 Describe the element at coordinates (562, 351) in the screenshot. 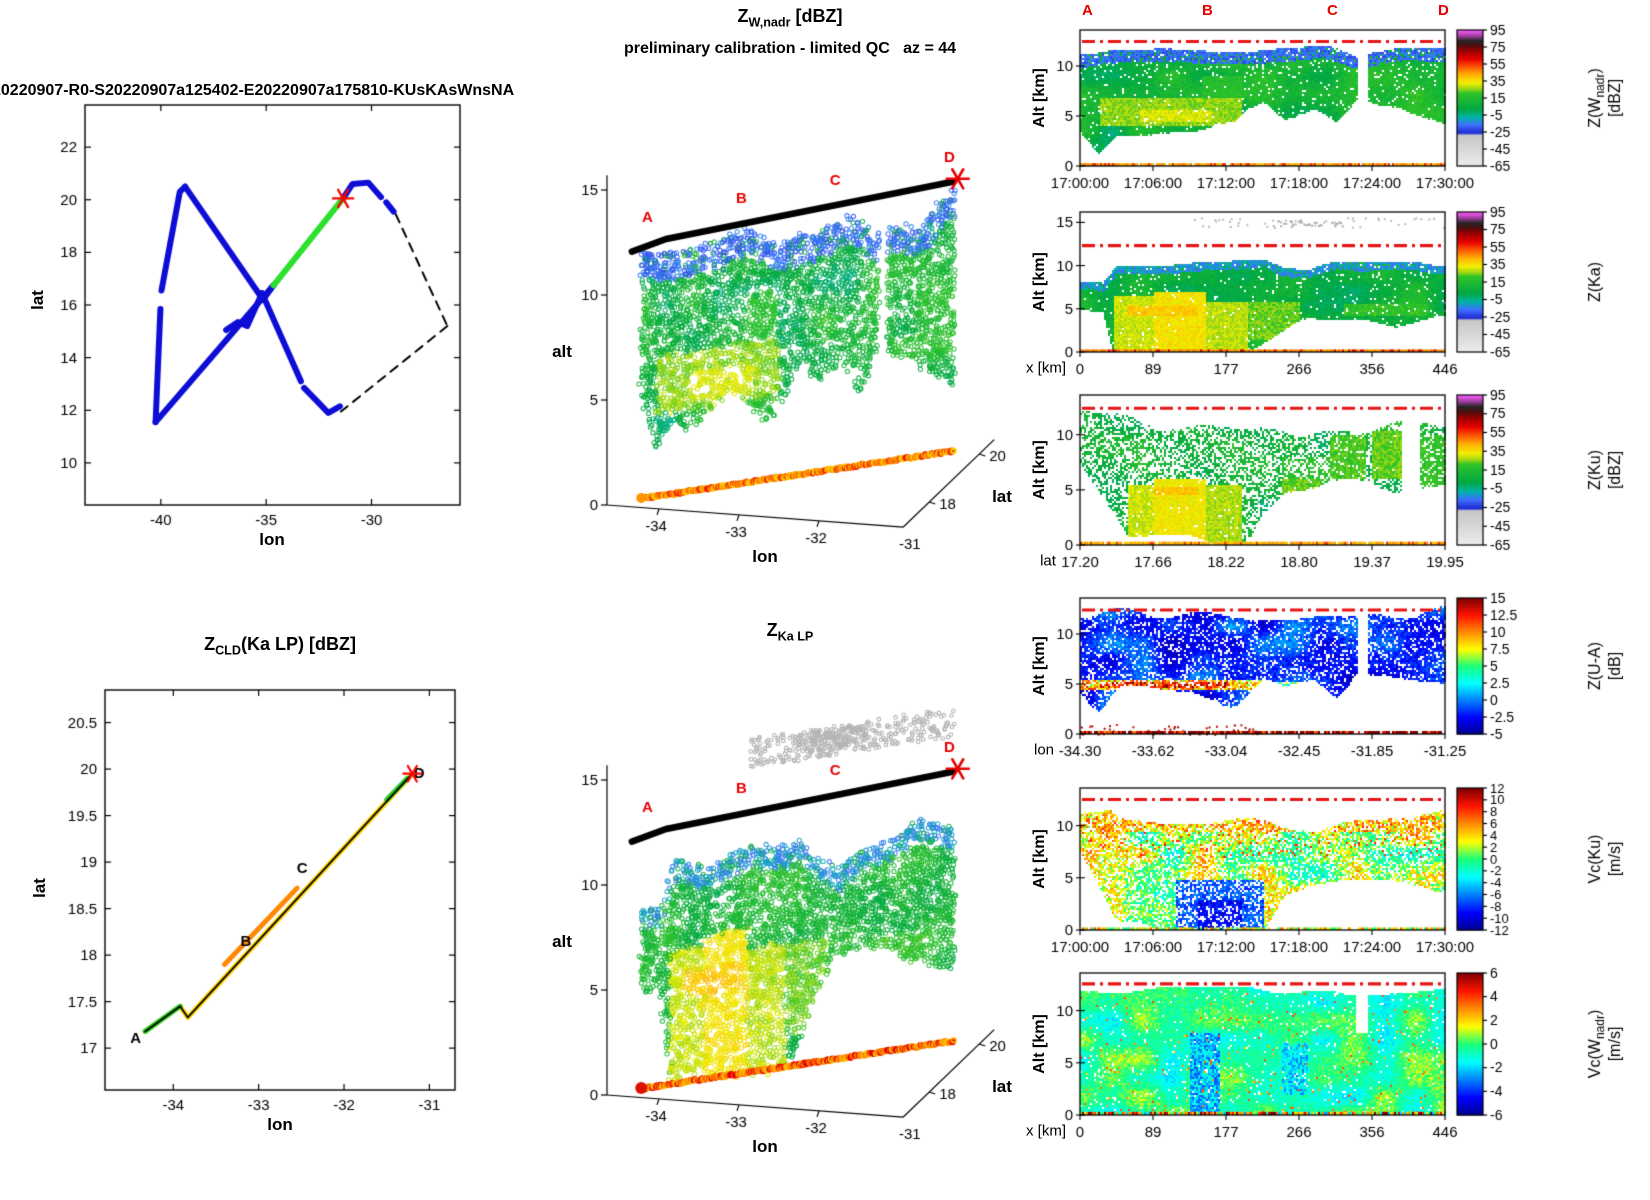

I see `top3d-alt-label: alt` at that location.